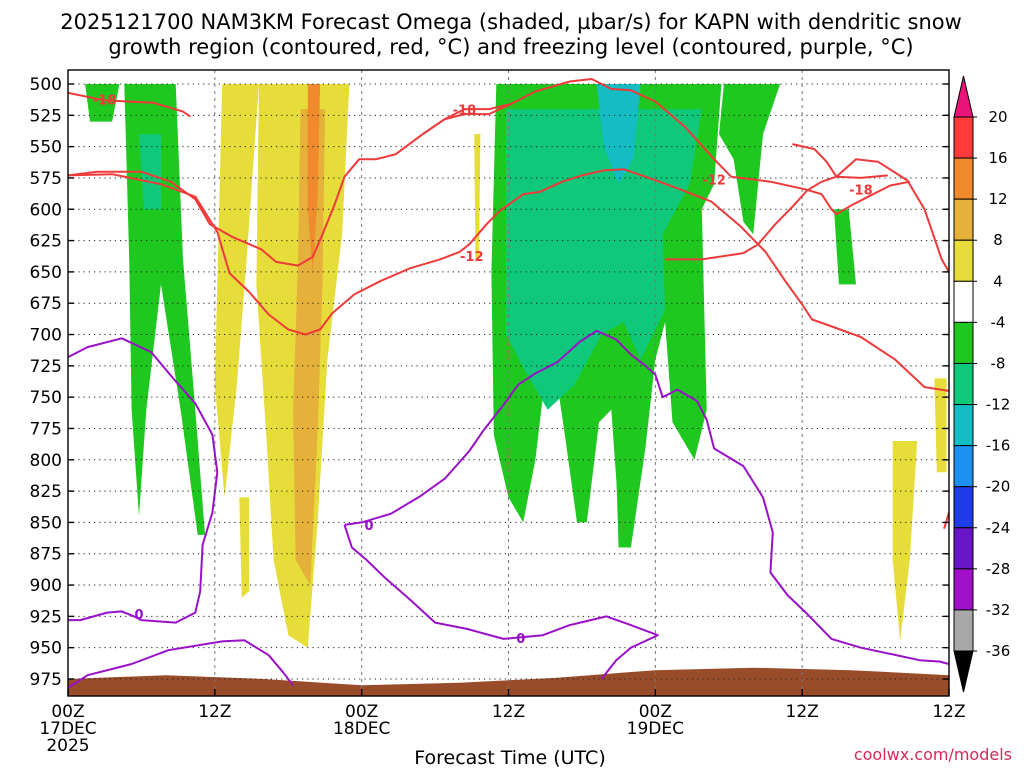  What do you see at coordinates (46, 148) in the screenshot?
I see `y-tick-label-550: 550` at bounding box center [46, 148].